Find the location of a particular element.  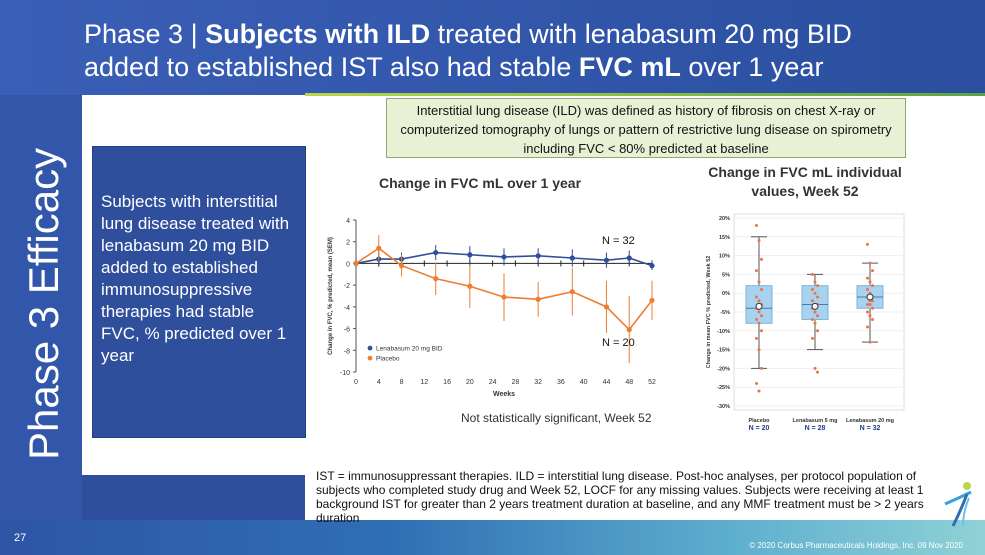

series-n-label: N = 20 is located at coordinates (618, 343).